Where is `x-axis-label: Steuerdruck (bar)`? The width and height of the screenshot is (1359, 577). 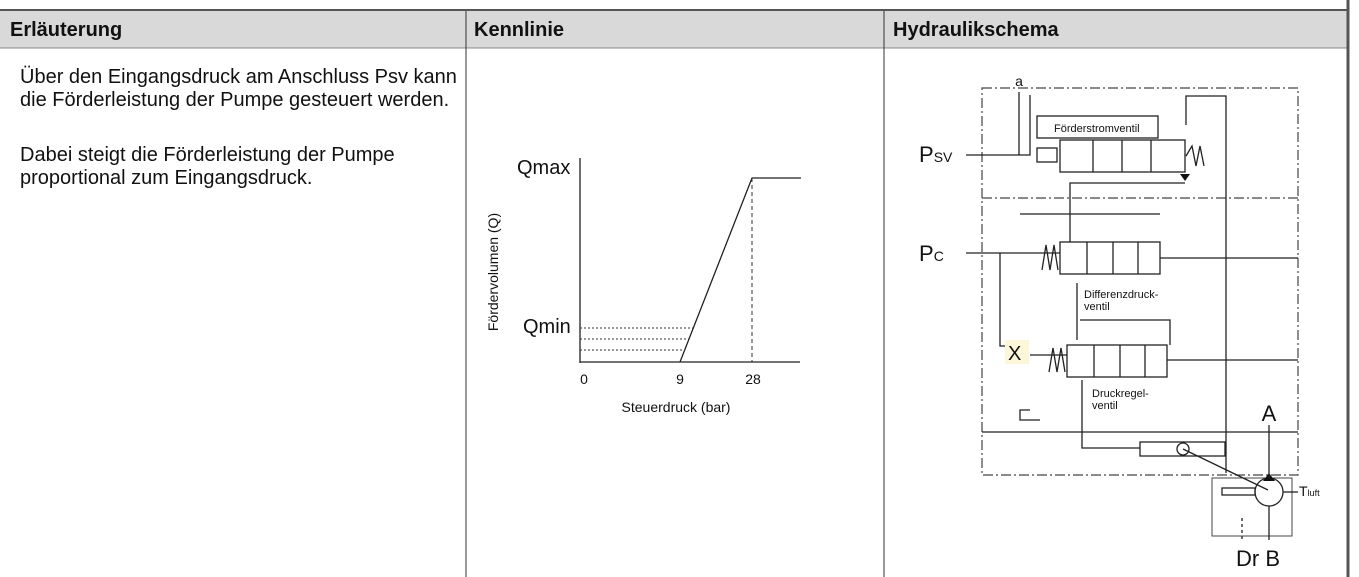 x-axis-label: Steuerdruck (bar) is located at coordinates (676, 407).